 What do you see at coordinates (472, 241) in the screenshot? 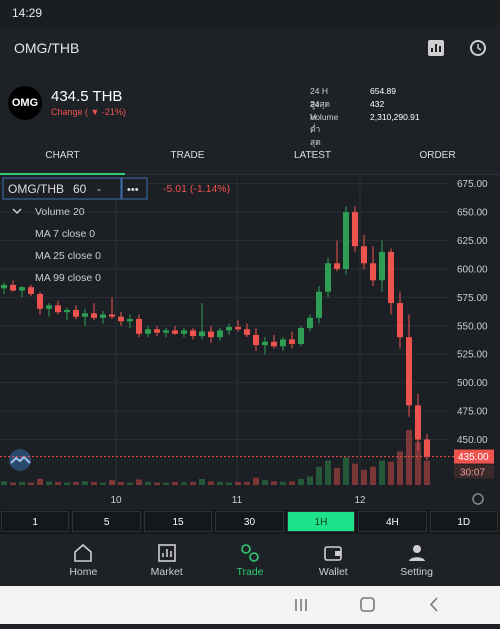
I see `y-tick-label: 625.00` at bounding box center [472, 241].